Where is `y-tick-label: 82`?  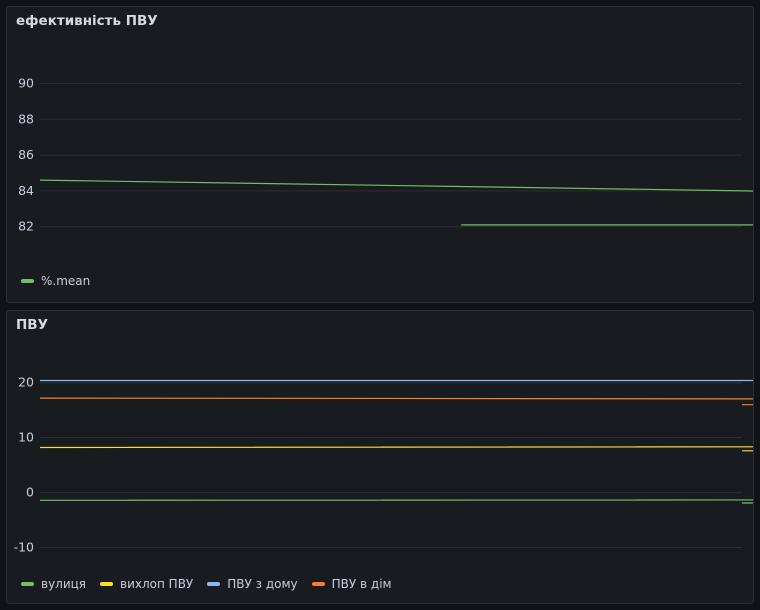 y-tick-label: 82 is located at coordinates (26, 226).